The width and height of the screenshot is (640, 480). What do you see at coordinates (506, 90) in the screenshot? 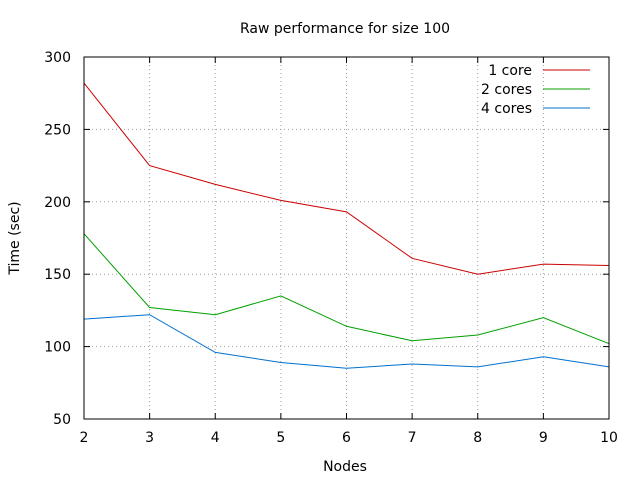
I see `legend-label: 2 cores` at bounding box center [506, 90].